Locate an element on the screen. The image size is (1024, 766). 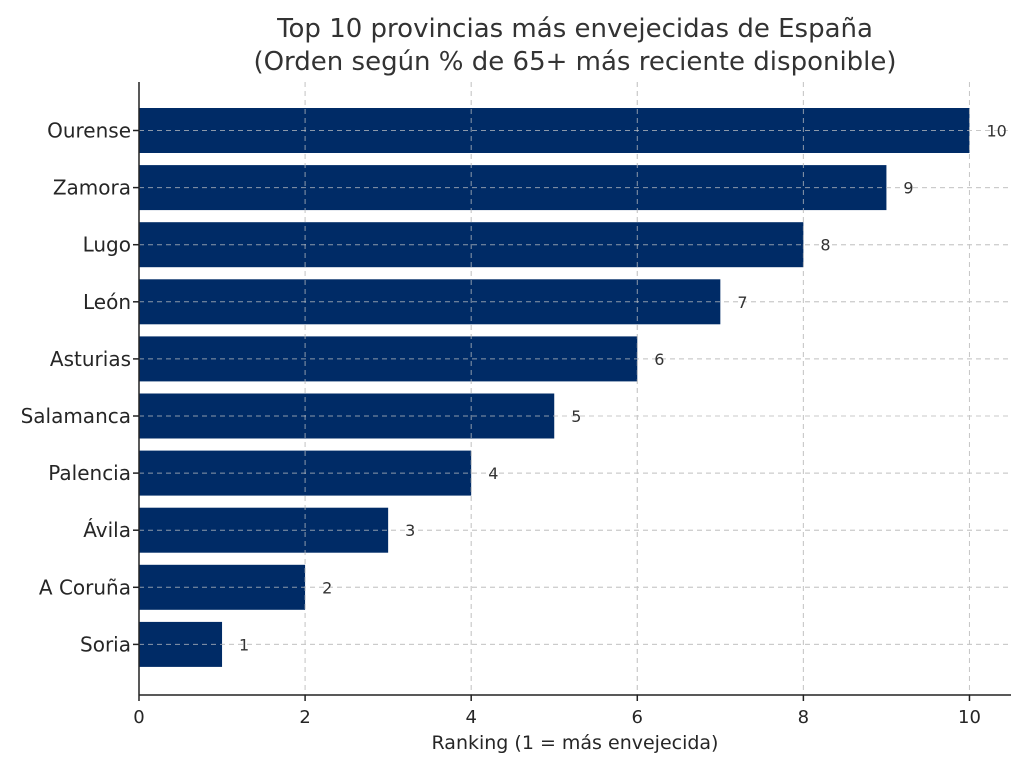
data-label: 10 is located at coordinates (996, 131).